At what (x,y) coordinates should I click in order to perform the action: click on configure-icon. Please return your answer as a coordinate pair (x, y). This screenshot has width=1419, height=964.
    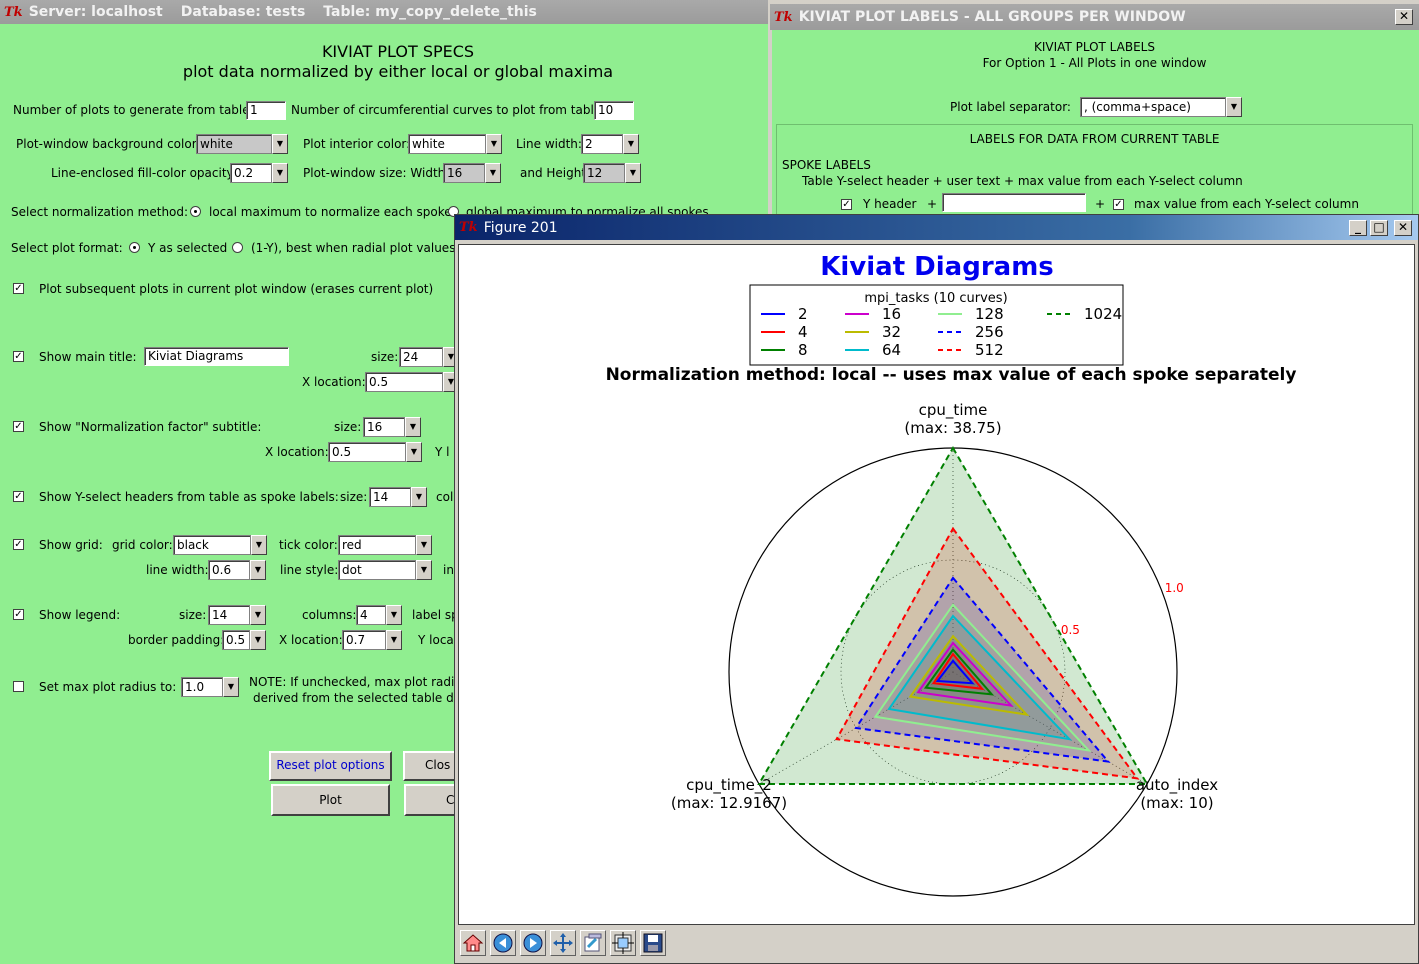
    Looking at the image, I should click on (593, 943).